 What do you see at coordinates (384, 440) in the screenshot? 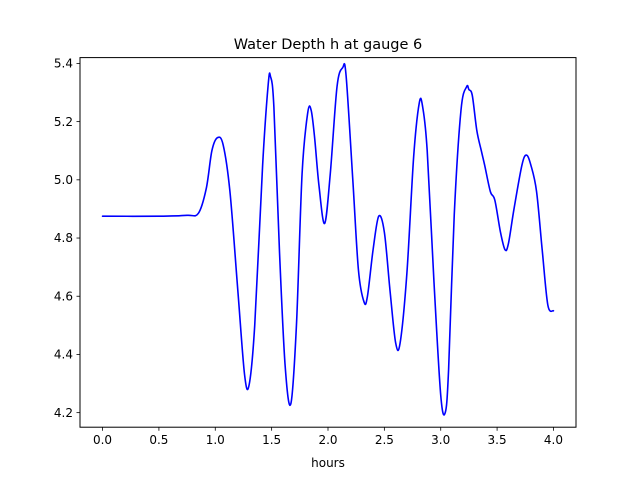
I see `x-tick-label: 2.5` at bounding box center [384, 440].